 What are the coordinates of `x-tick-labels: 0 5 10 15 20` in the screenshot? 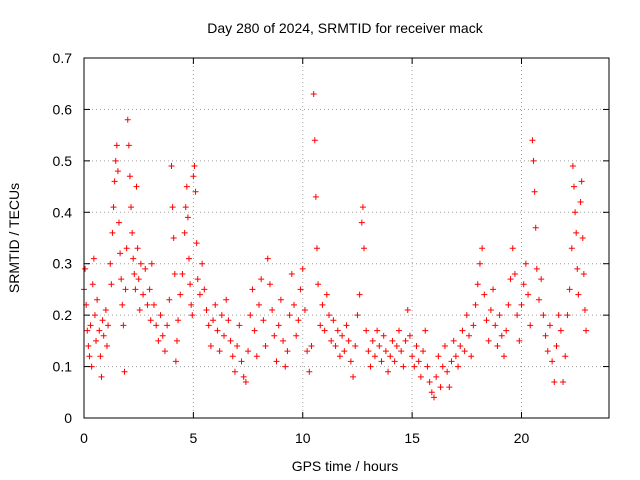 It's located at (304, 438).